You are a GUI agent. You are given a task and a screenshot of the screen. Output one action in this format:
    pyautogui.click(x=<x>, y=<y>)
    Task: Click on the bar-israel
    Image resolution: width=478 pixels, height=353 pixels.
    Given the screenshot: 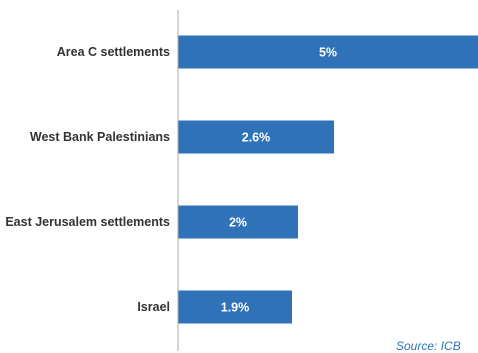 What is the action you would take?
    pyautogui.click(x=235, y=307)
    